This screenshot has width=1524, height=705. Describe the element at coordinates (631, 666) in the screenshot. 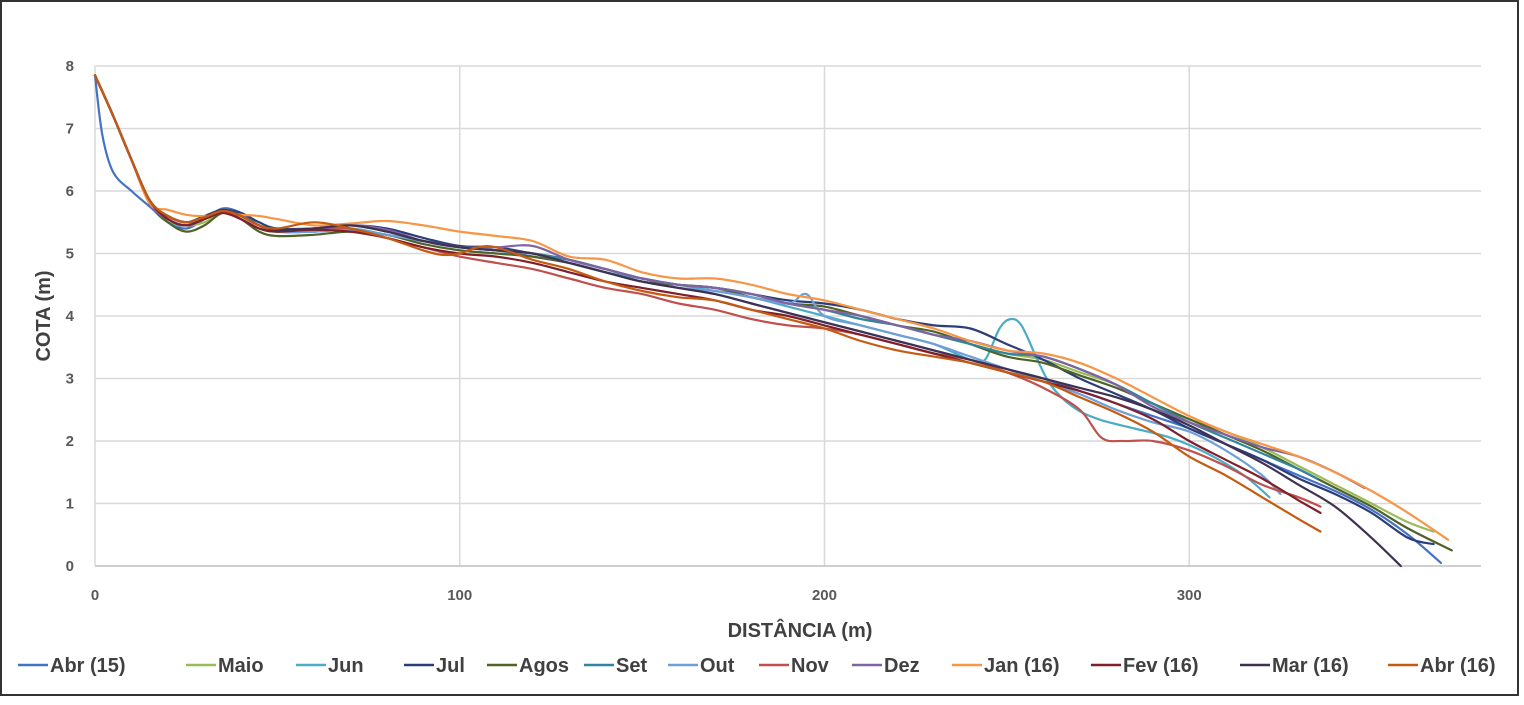

I see `legend-label: Set` at that location.